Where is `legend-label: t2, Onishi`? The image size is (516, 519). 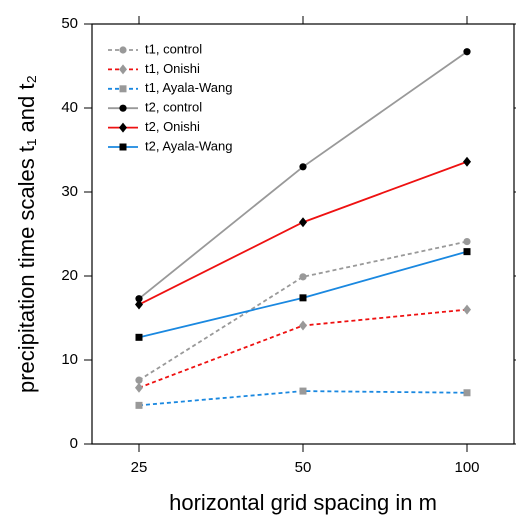 legend-label: t2, Onishi is located at coordinates (172, 126).